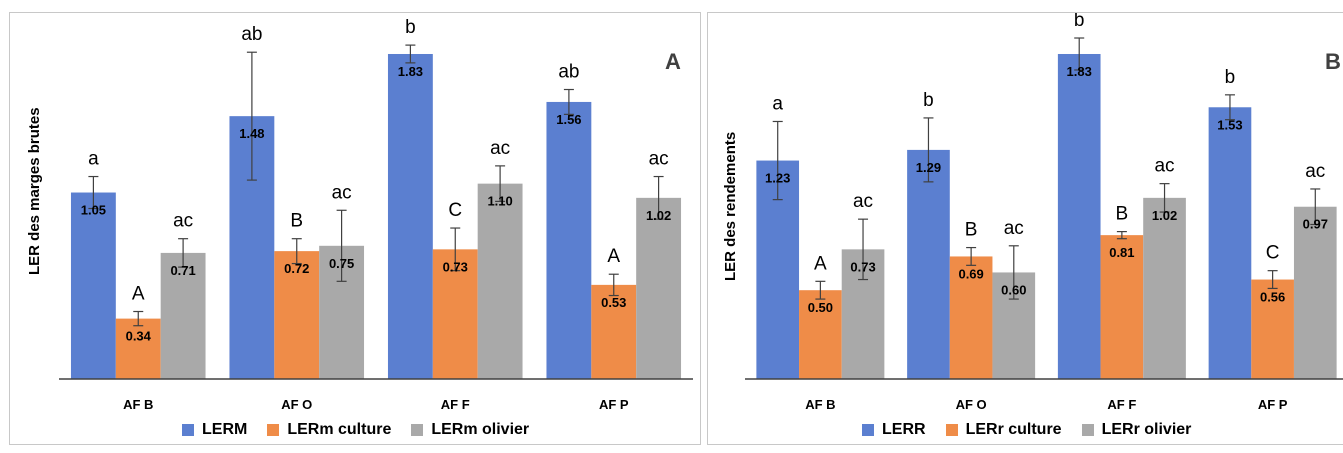  What do you see at coordinates (341, 263) in the screenshot?
I see `data-label: 0.75` at bounding box center [341, 263].